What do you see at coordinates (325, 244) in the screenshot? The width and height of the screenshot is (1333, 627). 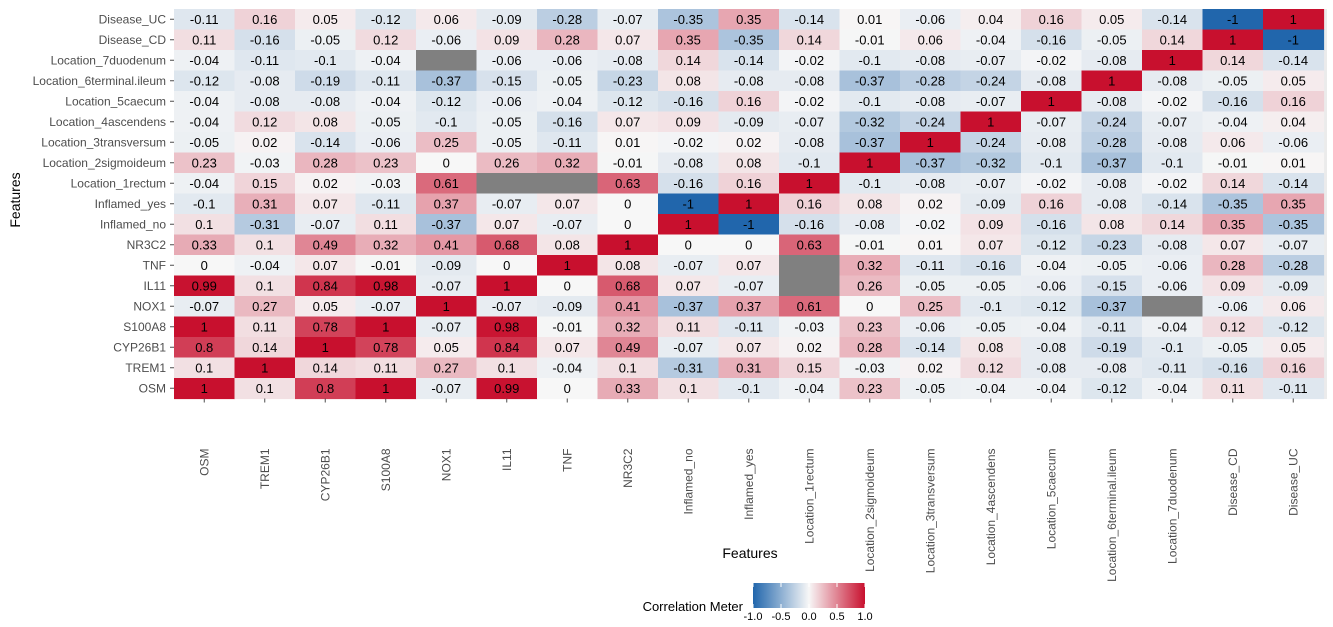 I see `cell-value-label: 0.49` at bounding box center [325, 244].